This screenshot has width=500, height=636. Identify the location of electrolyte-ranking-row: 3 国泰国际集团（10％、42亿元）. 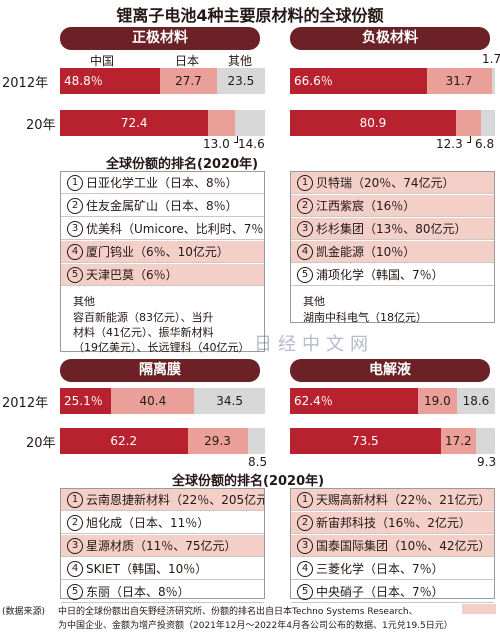
(392, 546).